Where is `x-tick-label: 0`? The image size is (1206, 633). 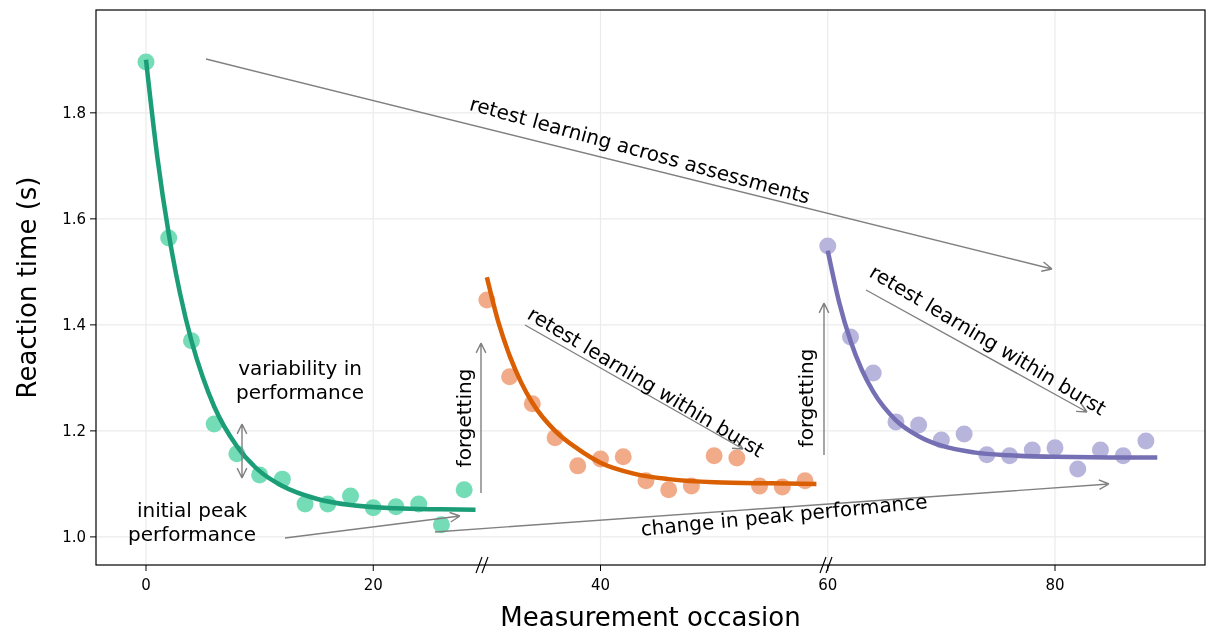
x-tick-label: 0 is located at coordinates (146, 585).